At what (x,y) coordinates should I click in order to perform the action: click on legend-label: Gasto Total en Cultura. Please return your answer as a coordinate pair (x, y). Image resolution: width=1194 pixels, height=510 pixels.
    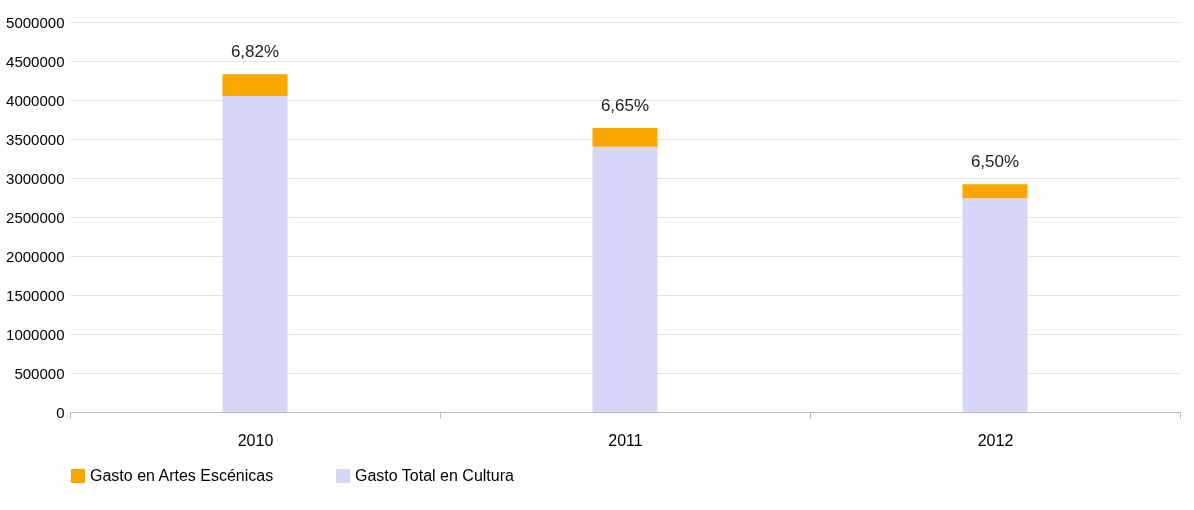
    Looking at the image, I should click on (435, 475).